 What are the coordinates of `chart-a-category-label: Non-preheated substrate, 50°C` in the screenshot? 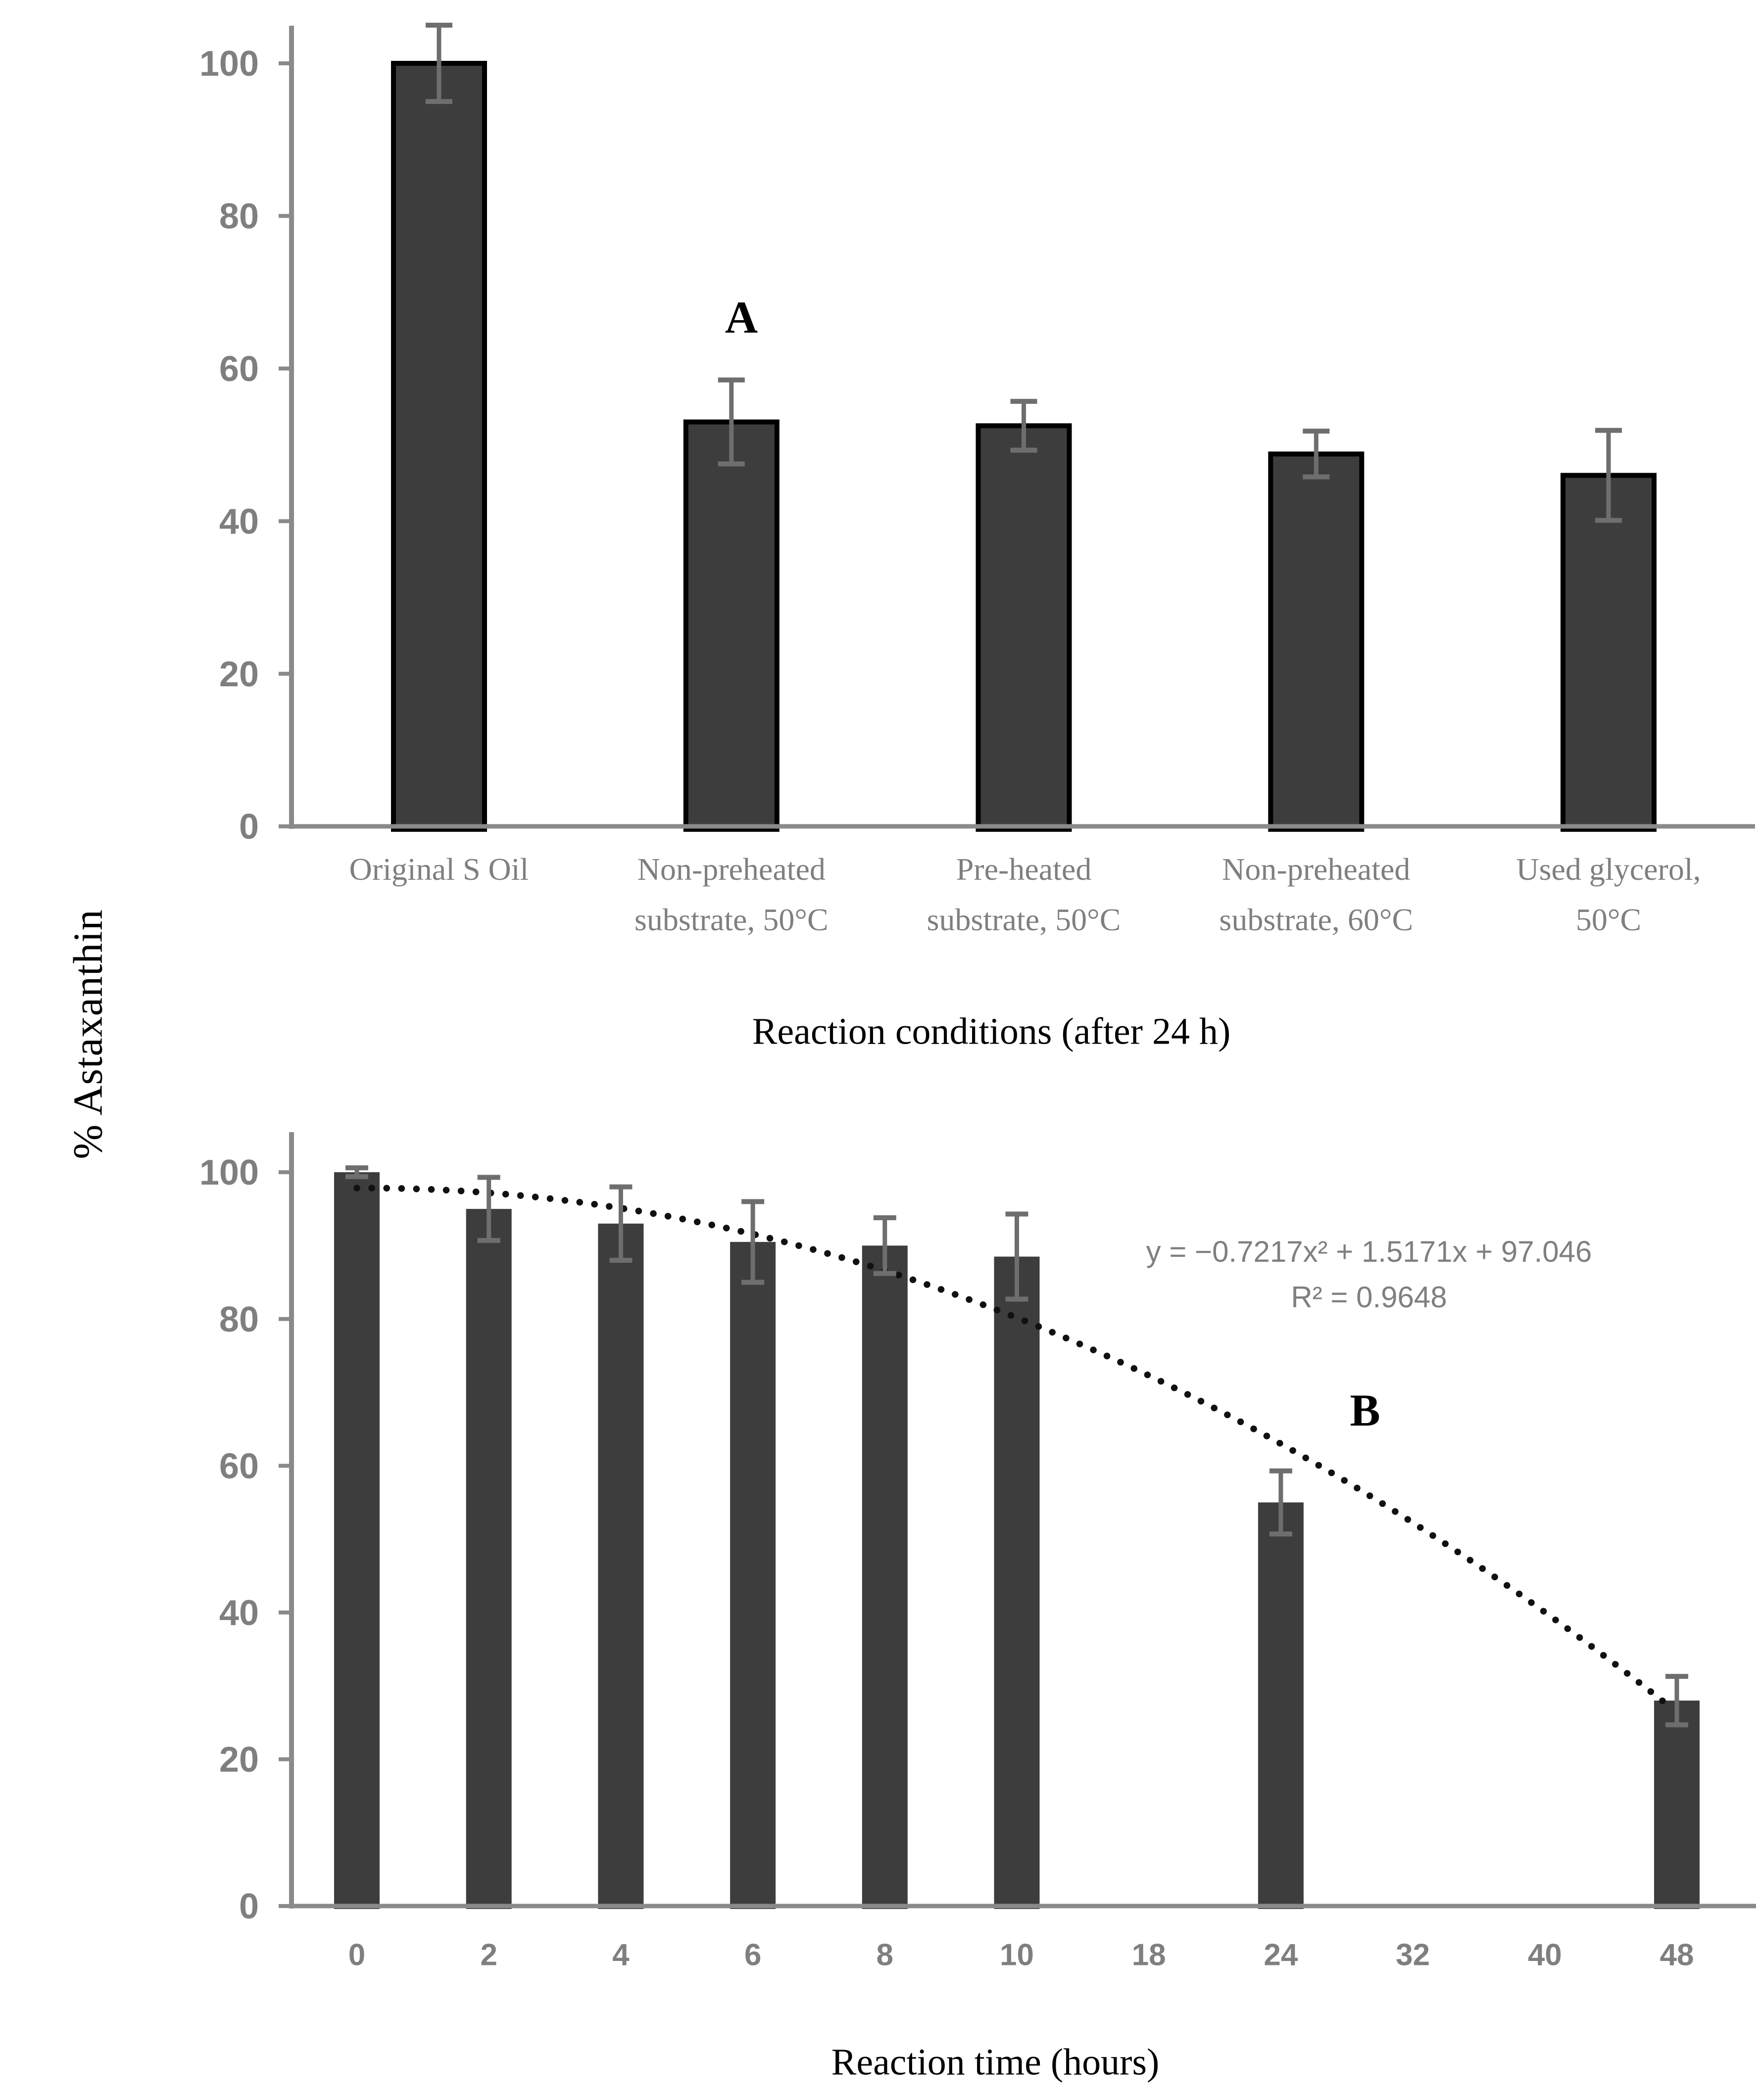 It's located at (732, 894).